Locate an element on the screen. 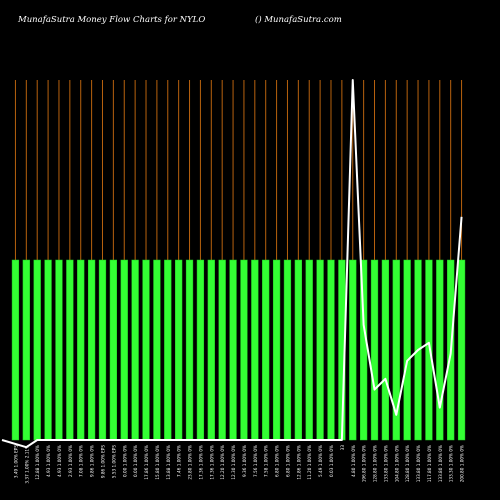 This screenshot has width=500, height=500. x-tick-label: 33 is located at coordinates (342, 448).